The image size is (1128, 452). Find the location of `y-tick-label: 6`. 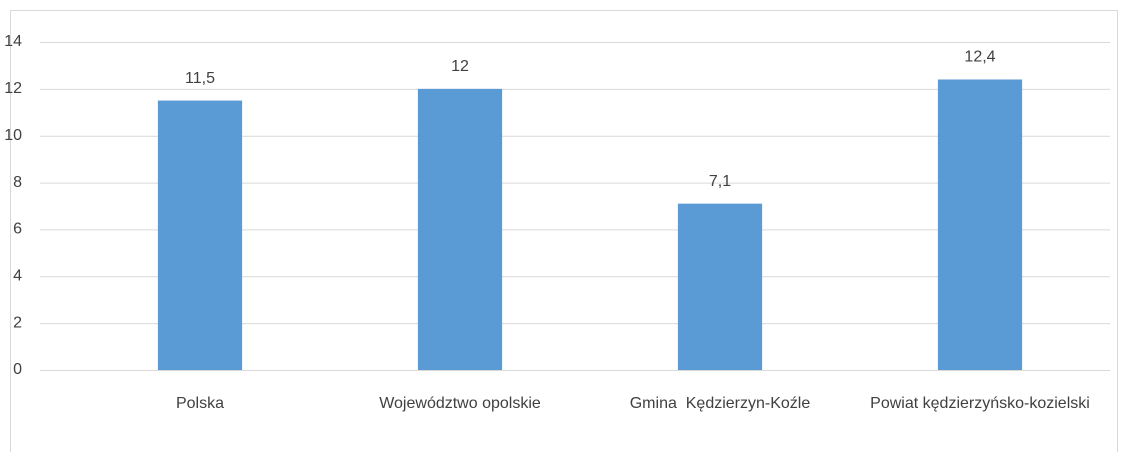

y-tick-label: 6 is located at coordinates (17, 229).